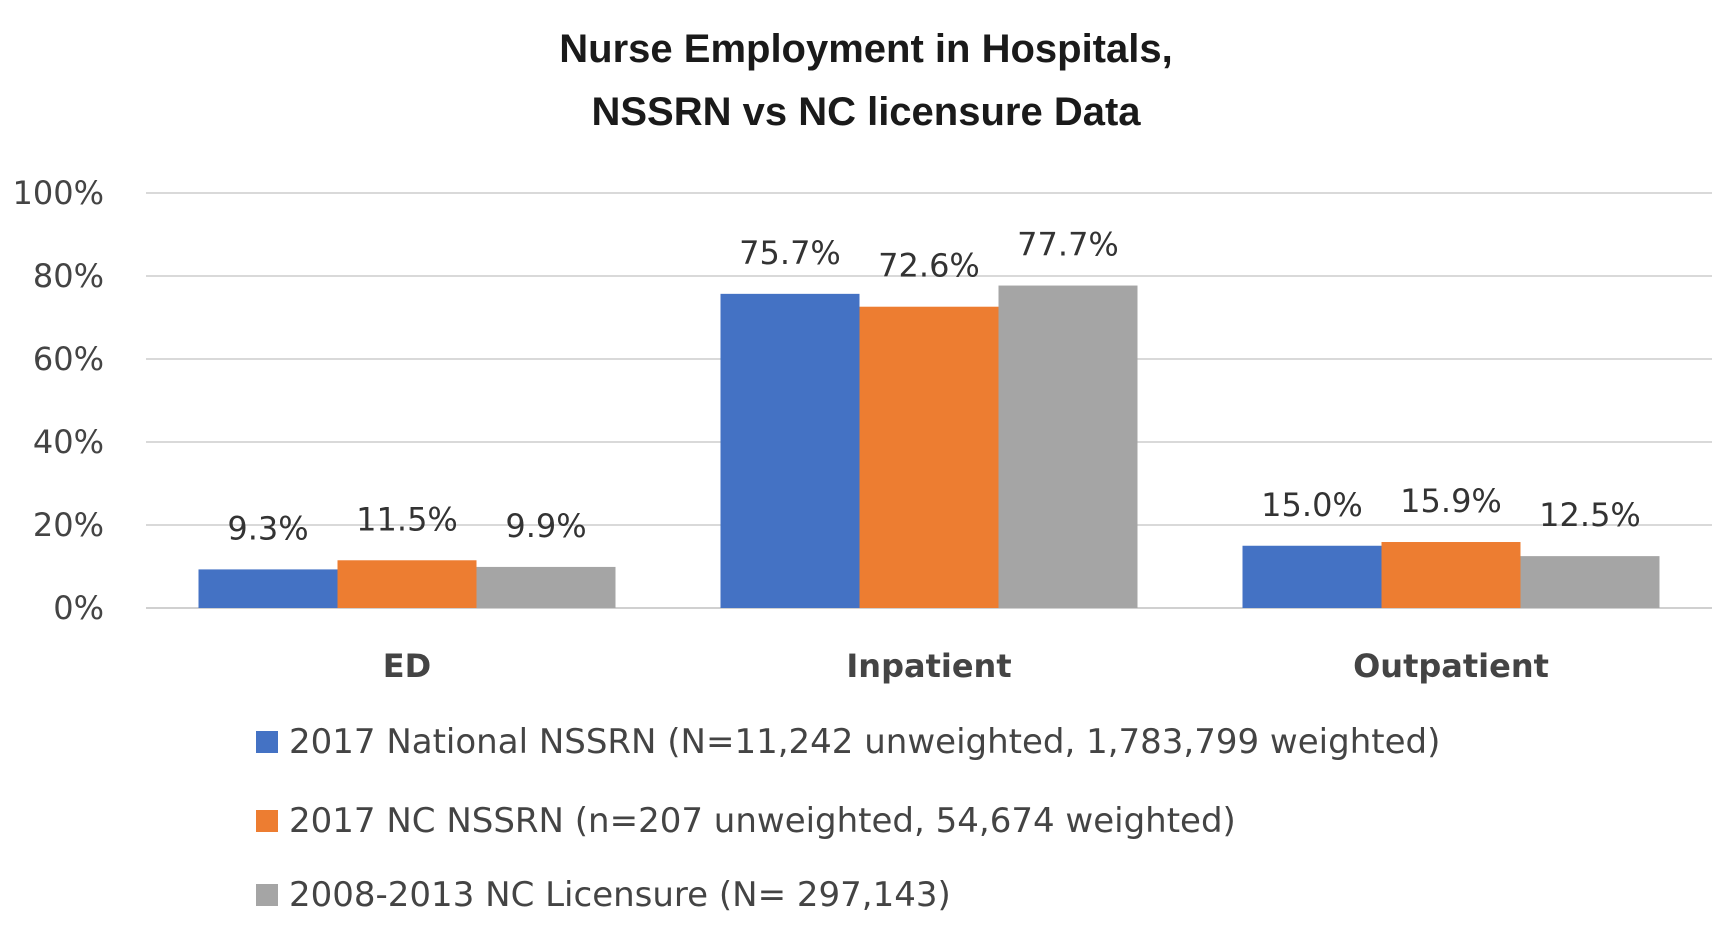  I want to click on data-label: 11.5%, so click(407, 519).